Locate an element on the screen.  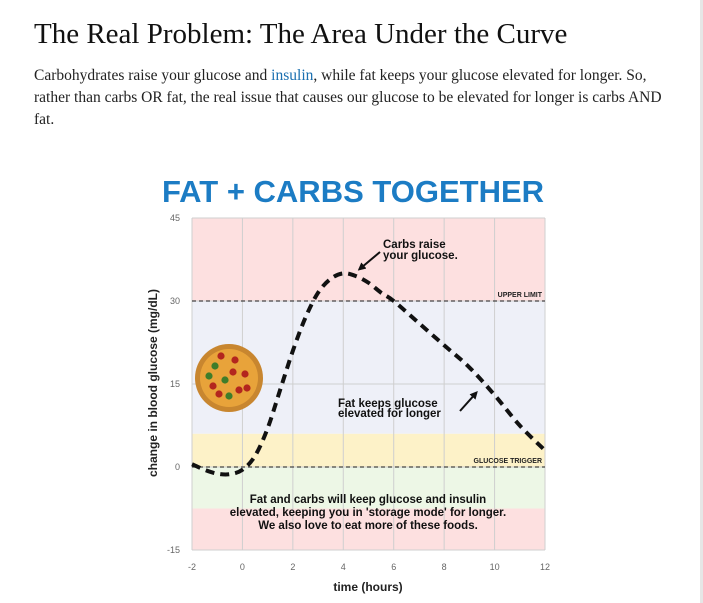
y-tick-labels: 45 30 15 0 -15 is located at coordinates (173, 384).